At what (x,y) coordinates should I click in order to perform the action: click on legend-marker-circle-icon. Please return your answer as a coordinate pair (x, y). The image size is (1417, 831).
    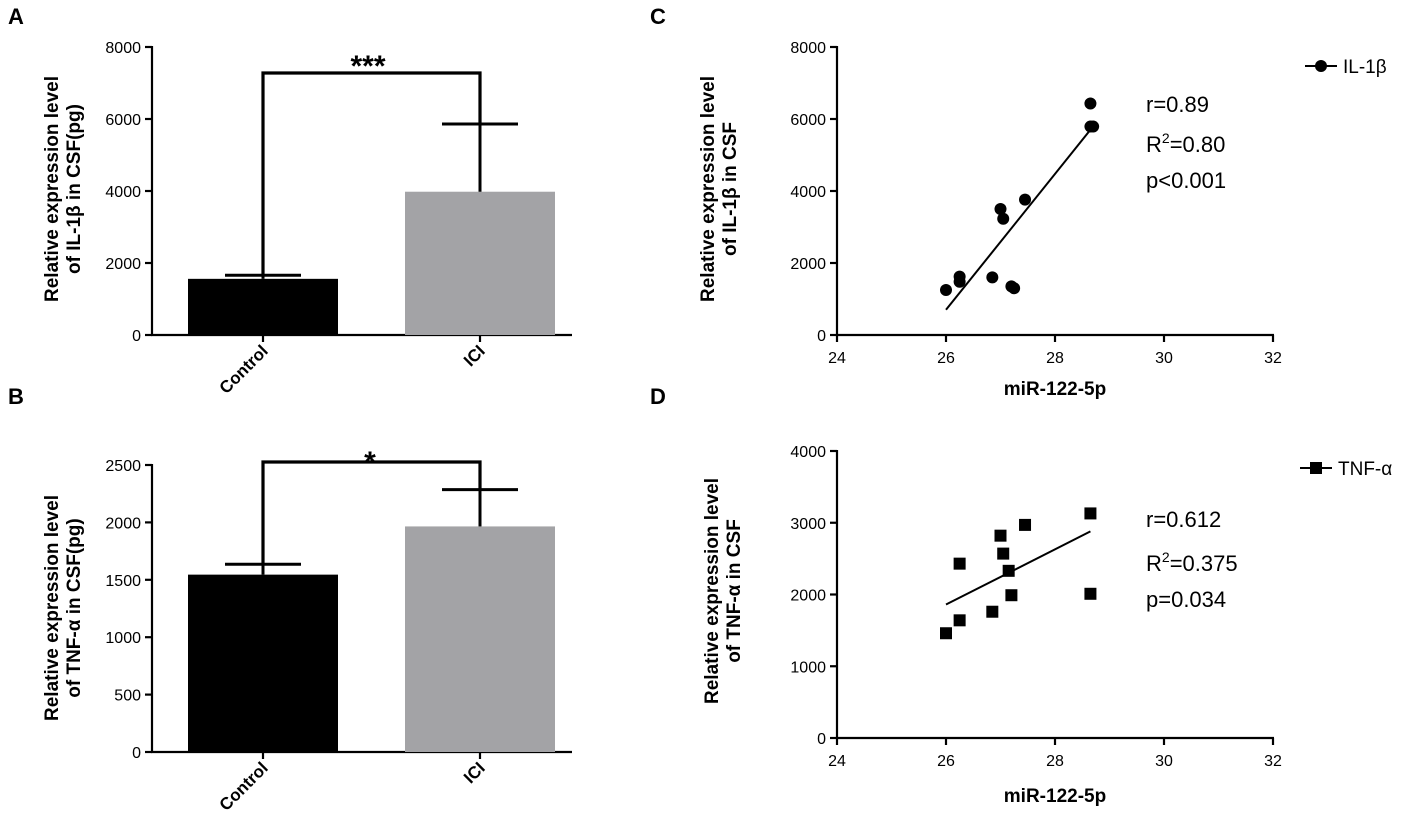
    Looking at the image, I should click on (1321, 66).